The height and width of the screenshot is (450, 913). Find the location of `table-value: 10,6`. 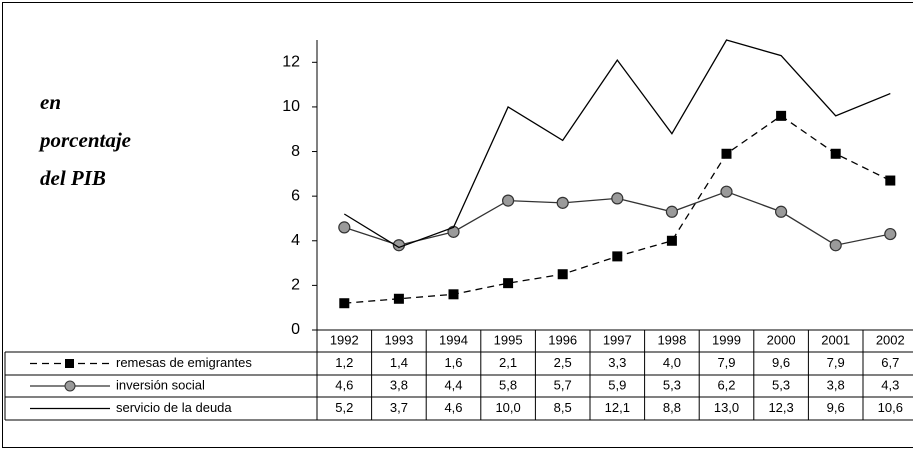

table-value: 10,6 is located at coordinates (890, 407).